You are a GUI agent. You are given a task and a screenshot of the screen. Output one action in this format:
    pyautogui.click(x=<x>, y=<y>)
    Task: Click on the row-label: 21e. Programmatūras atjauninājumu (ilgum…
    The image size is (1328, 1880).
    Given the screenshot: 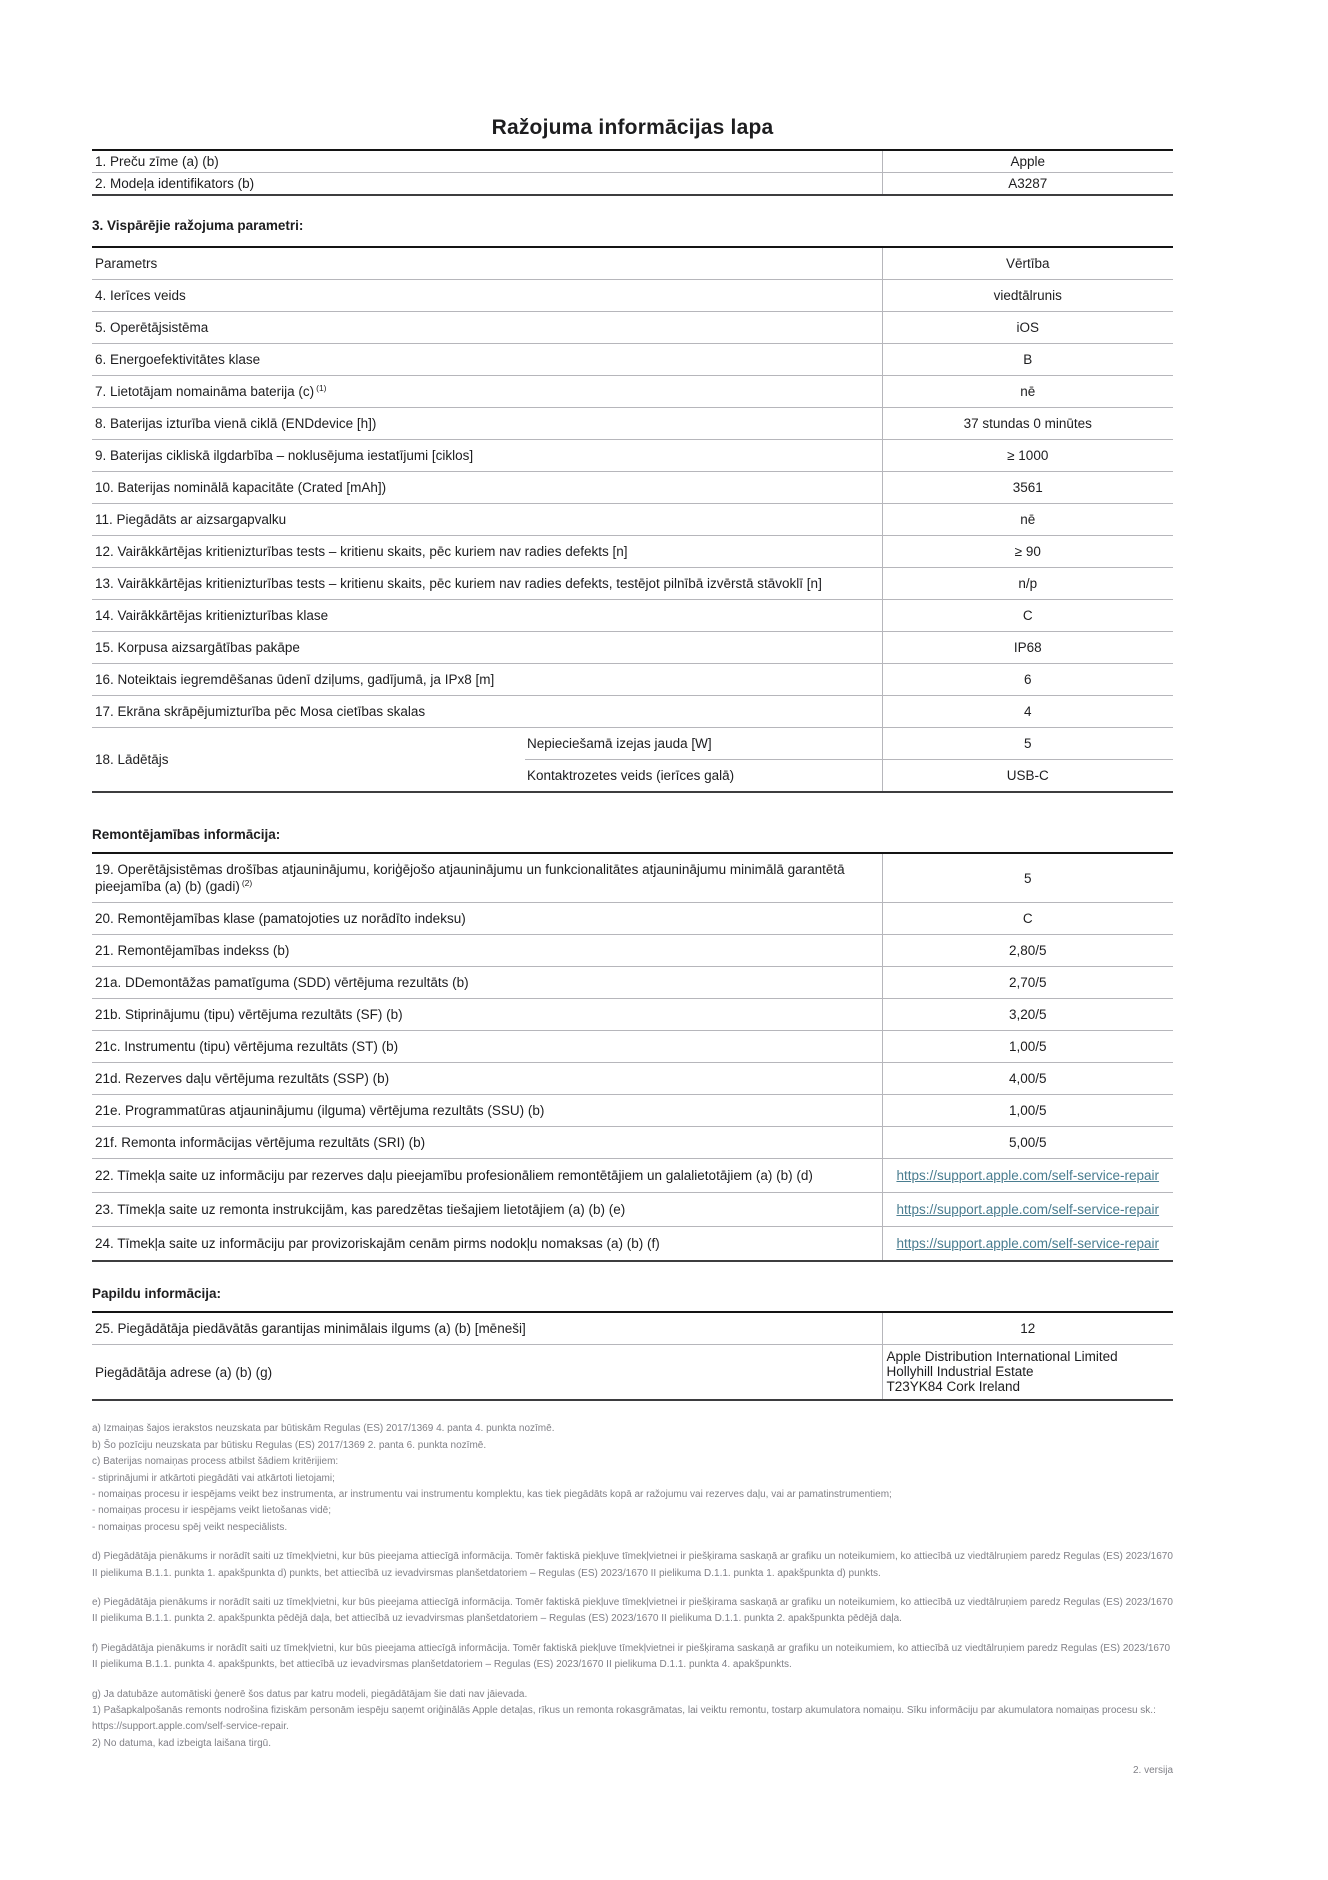 What is the action you would take?
    pyautogui.click(x=487, y=1110)
    